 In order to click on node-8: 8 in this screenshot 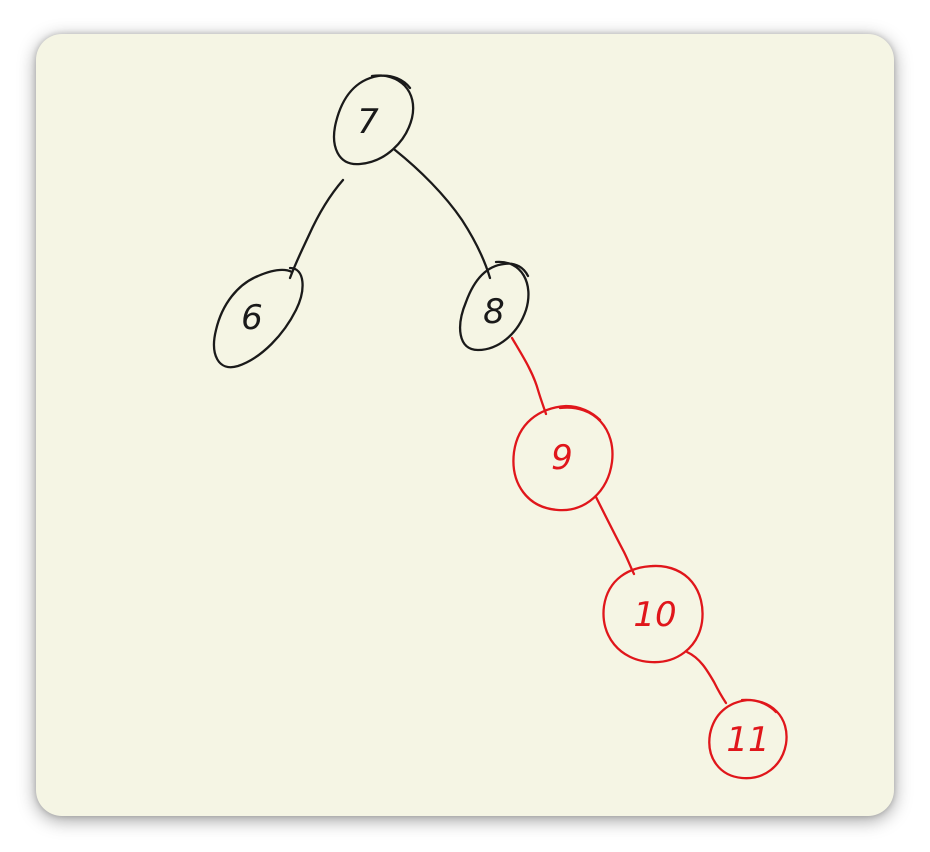, I will do `click(494, 306)`.